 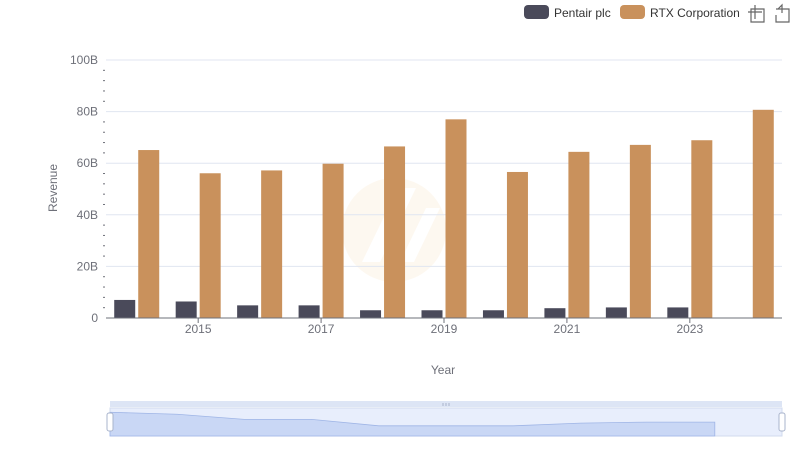 I want to click on legend-swatch-rtx, so click(x=632, y=12).